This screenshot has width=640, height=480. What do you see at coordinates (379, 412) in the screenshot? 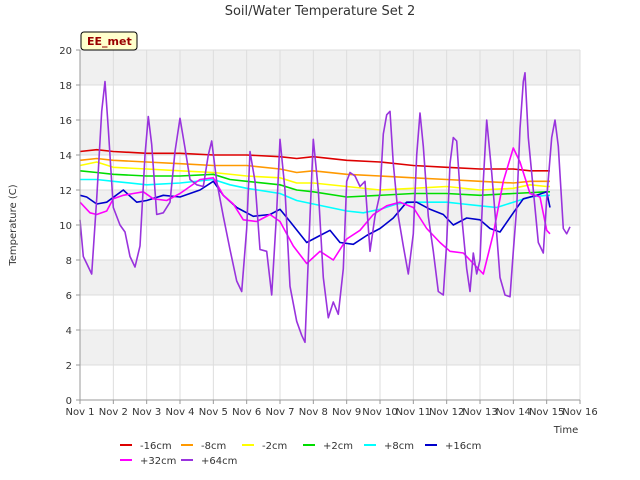
I see `x-tick-label: Nov 10` at bounding box center [379, 412].